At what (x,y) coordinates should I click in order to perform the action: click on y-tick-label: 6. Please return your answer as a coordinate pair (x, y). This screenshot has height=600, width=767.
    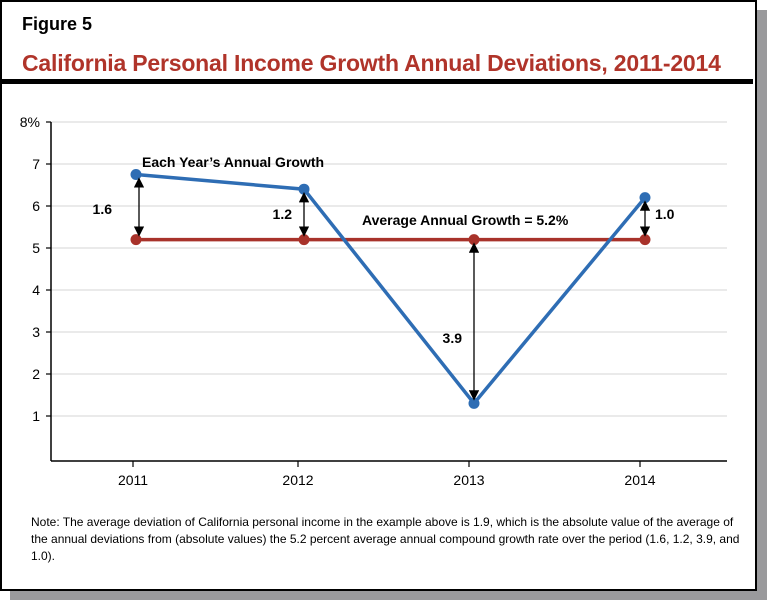
    Looking at the image, I should click on (36, 206).